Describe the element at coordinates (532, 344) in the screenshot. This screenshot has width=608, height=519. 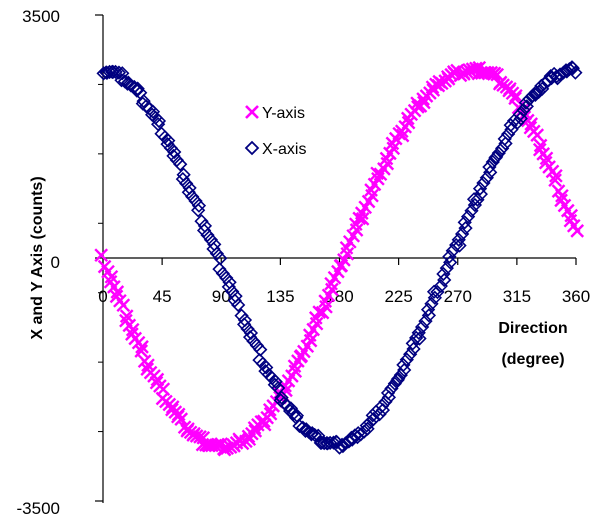
I see `x-axis-title: Direction (degree)` at that location.